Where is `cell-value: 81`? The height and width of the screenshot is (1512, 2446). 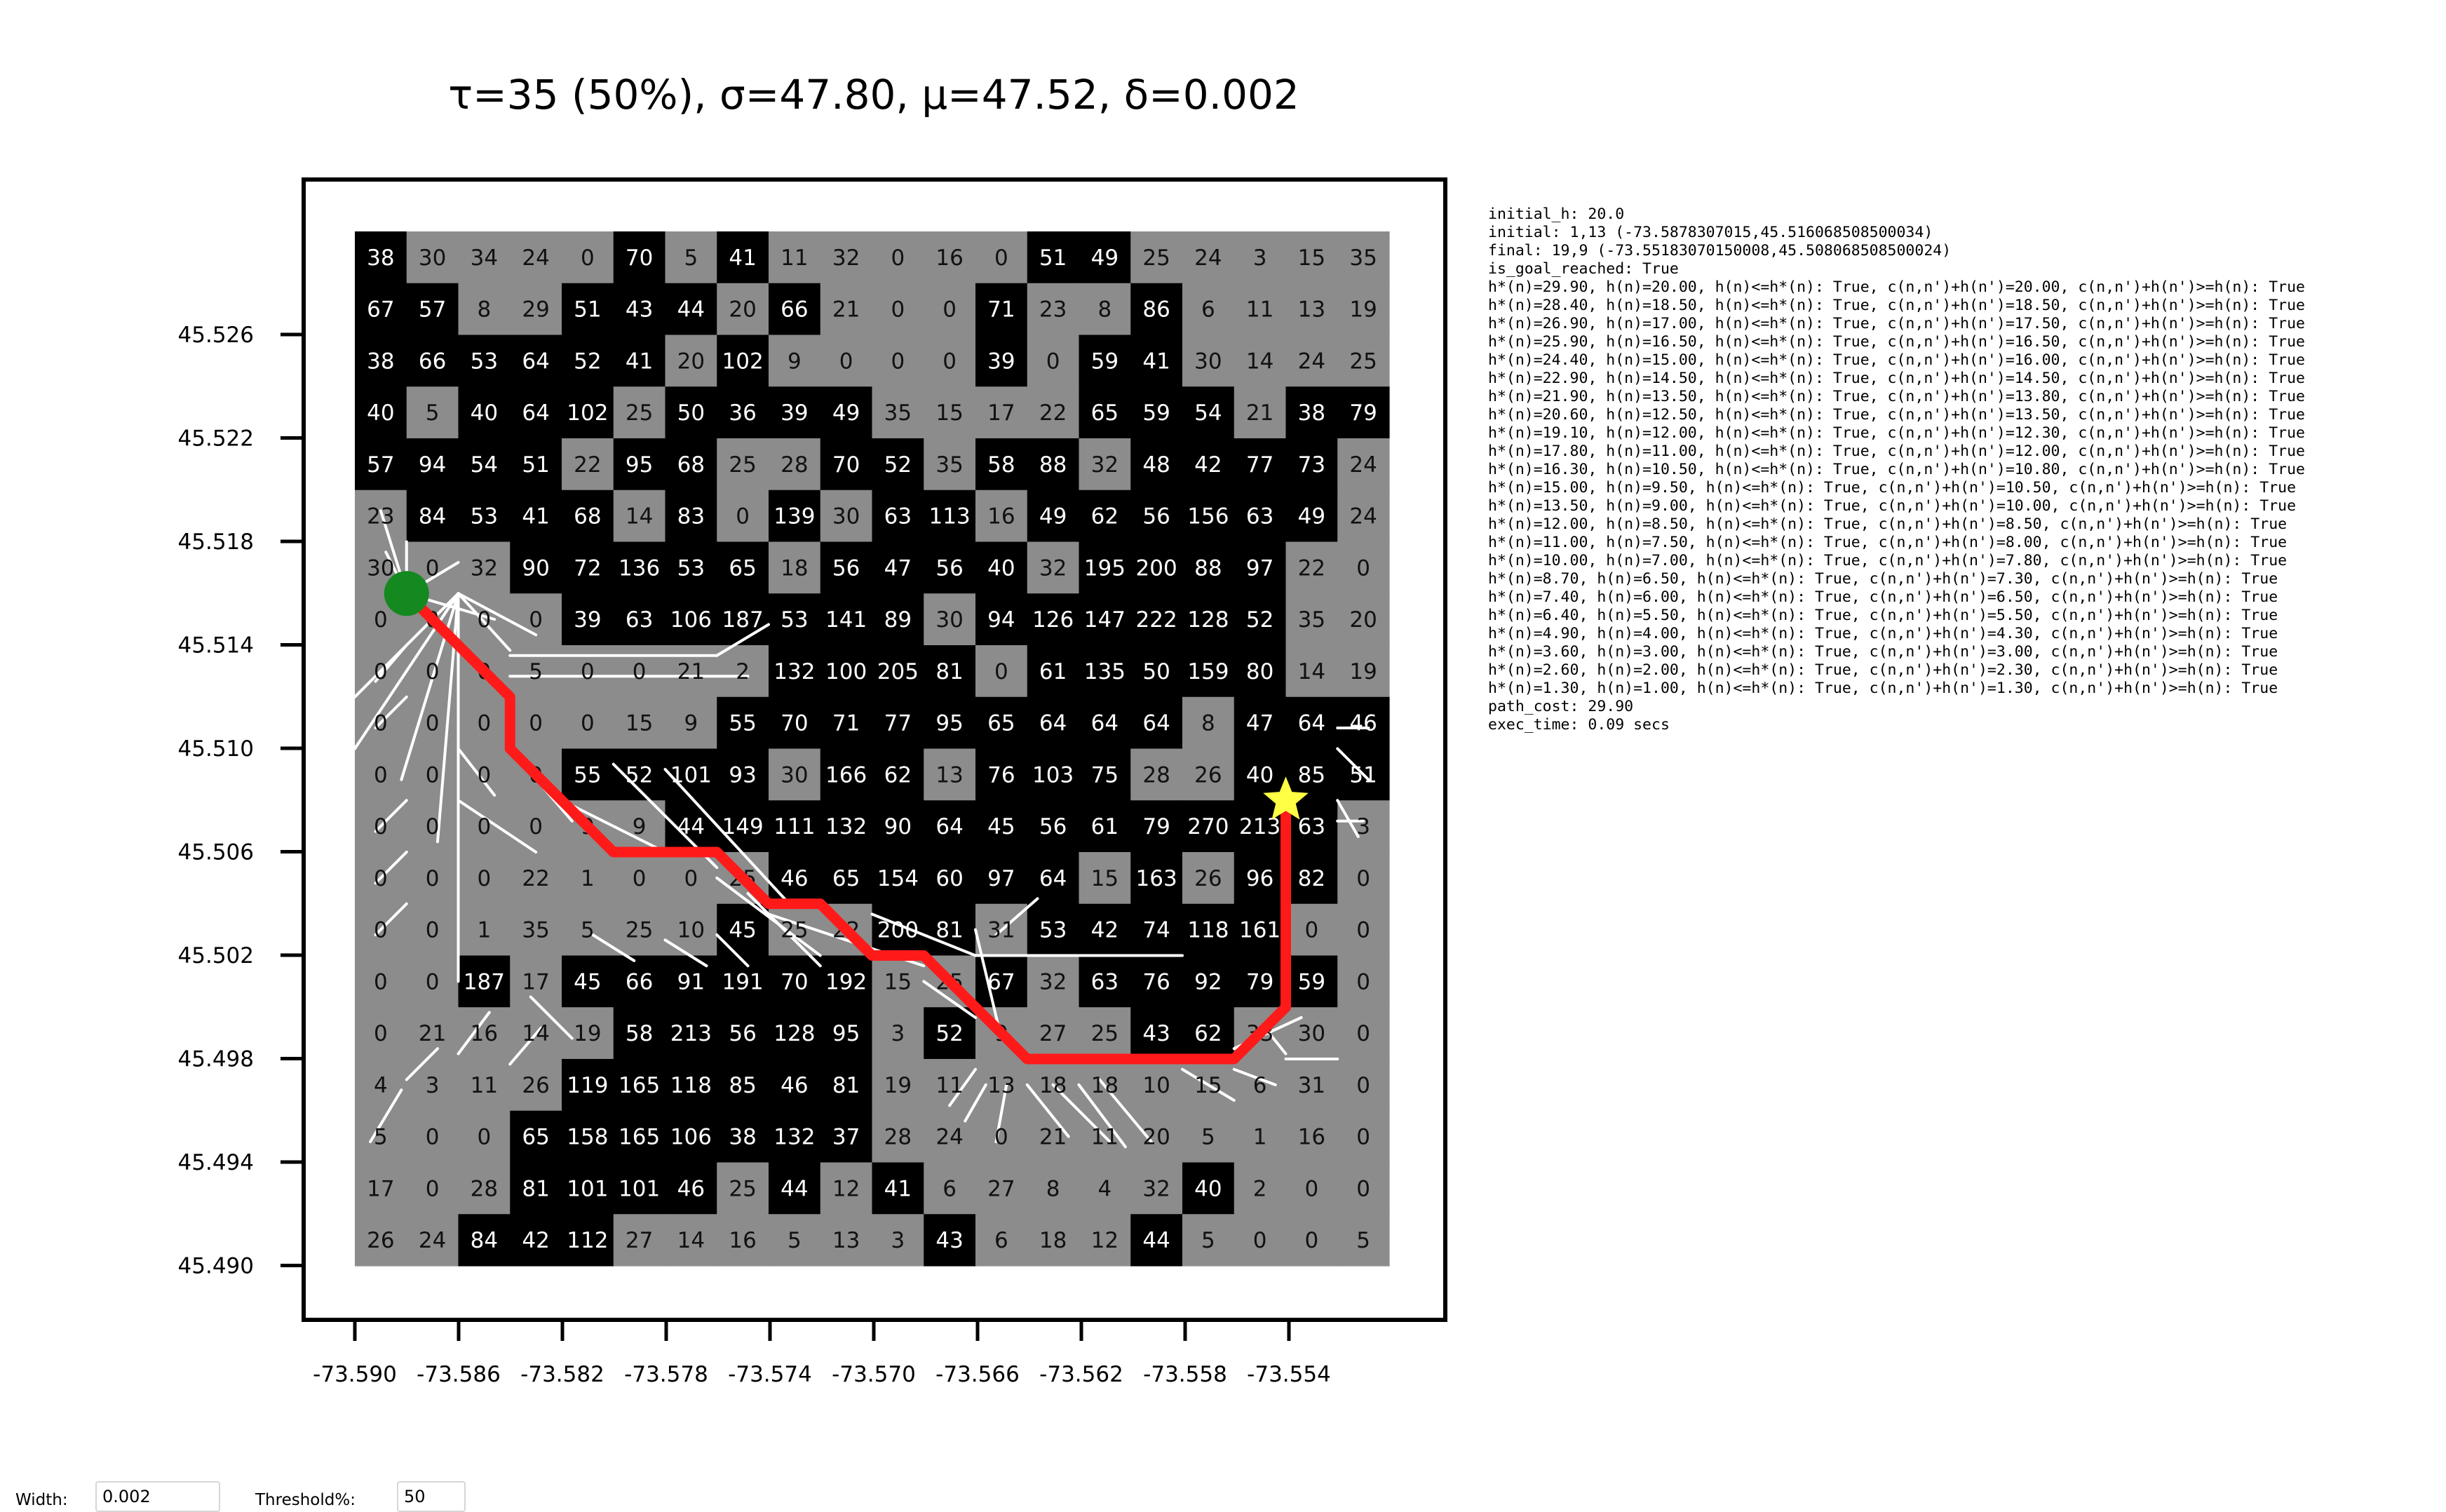
cell-value: 81 is located at coordinates (846, 1085).